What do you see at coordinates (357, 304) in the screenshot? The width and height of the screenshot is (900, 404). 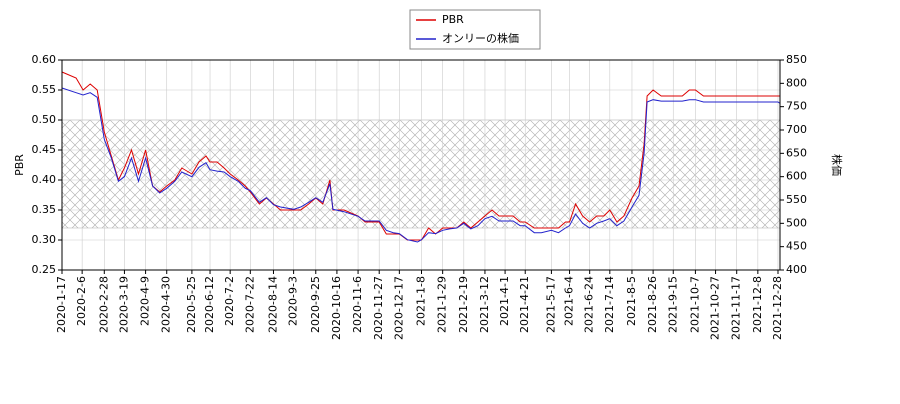 I see `x-tick-label: 2020-11-6` at bounding box center [357, 304].